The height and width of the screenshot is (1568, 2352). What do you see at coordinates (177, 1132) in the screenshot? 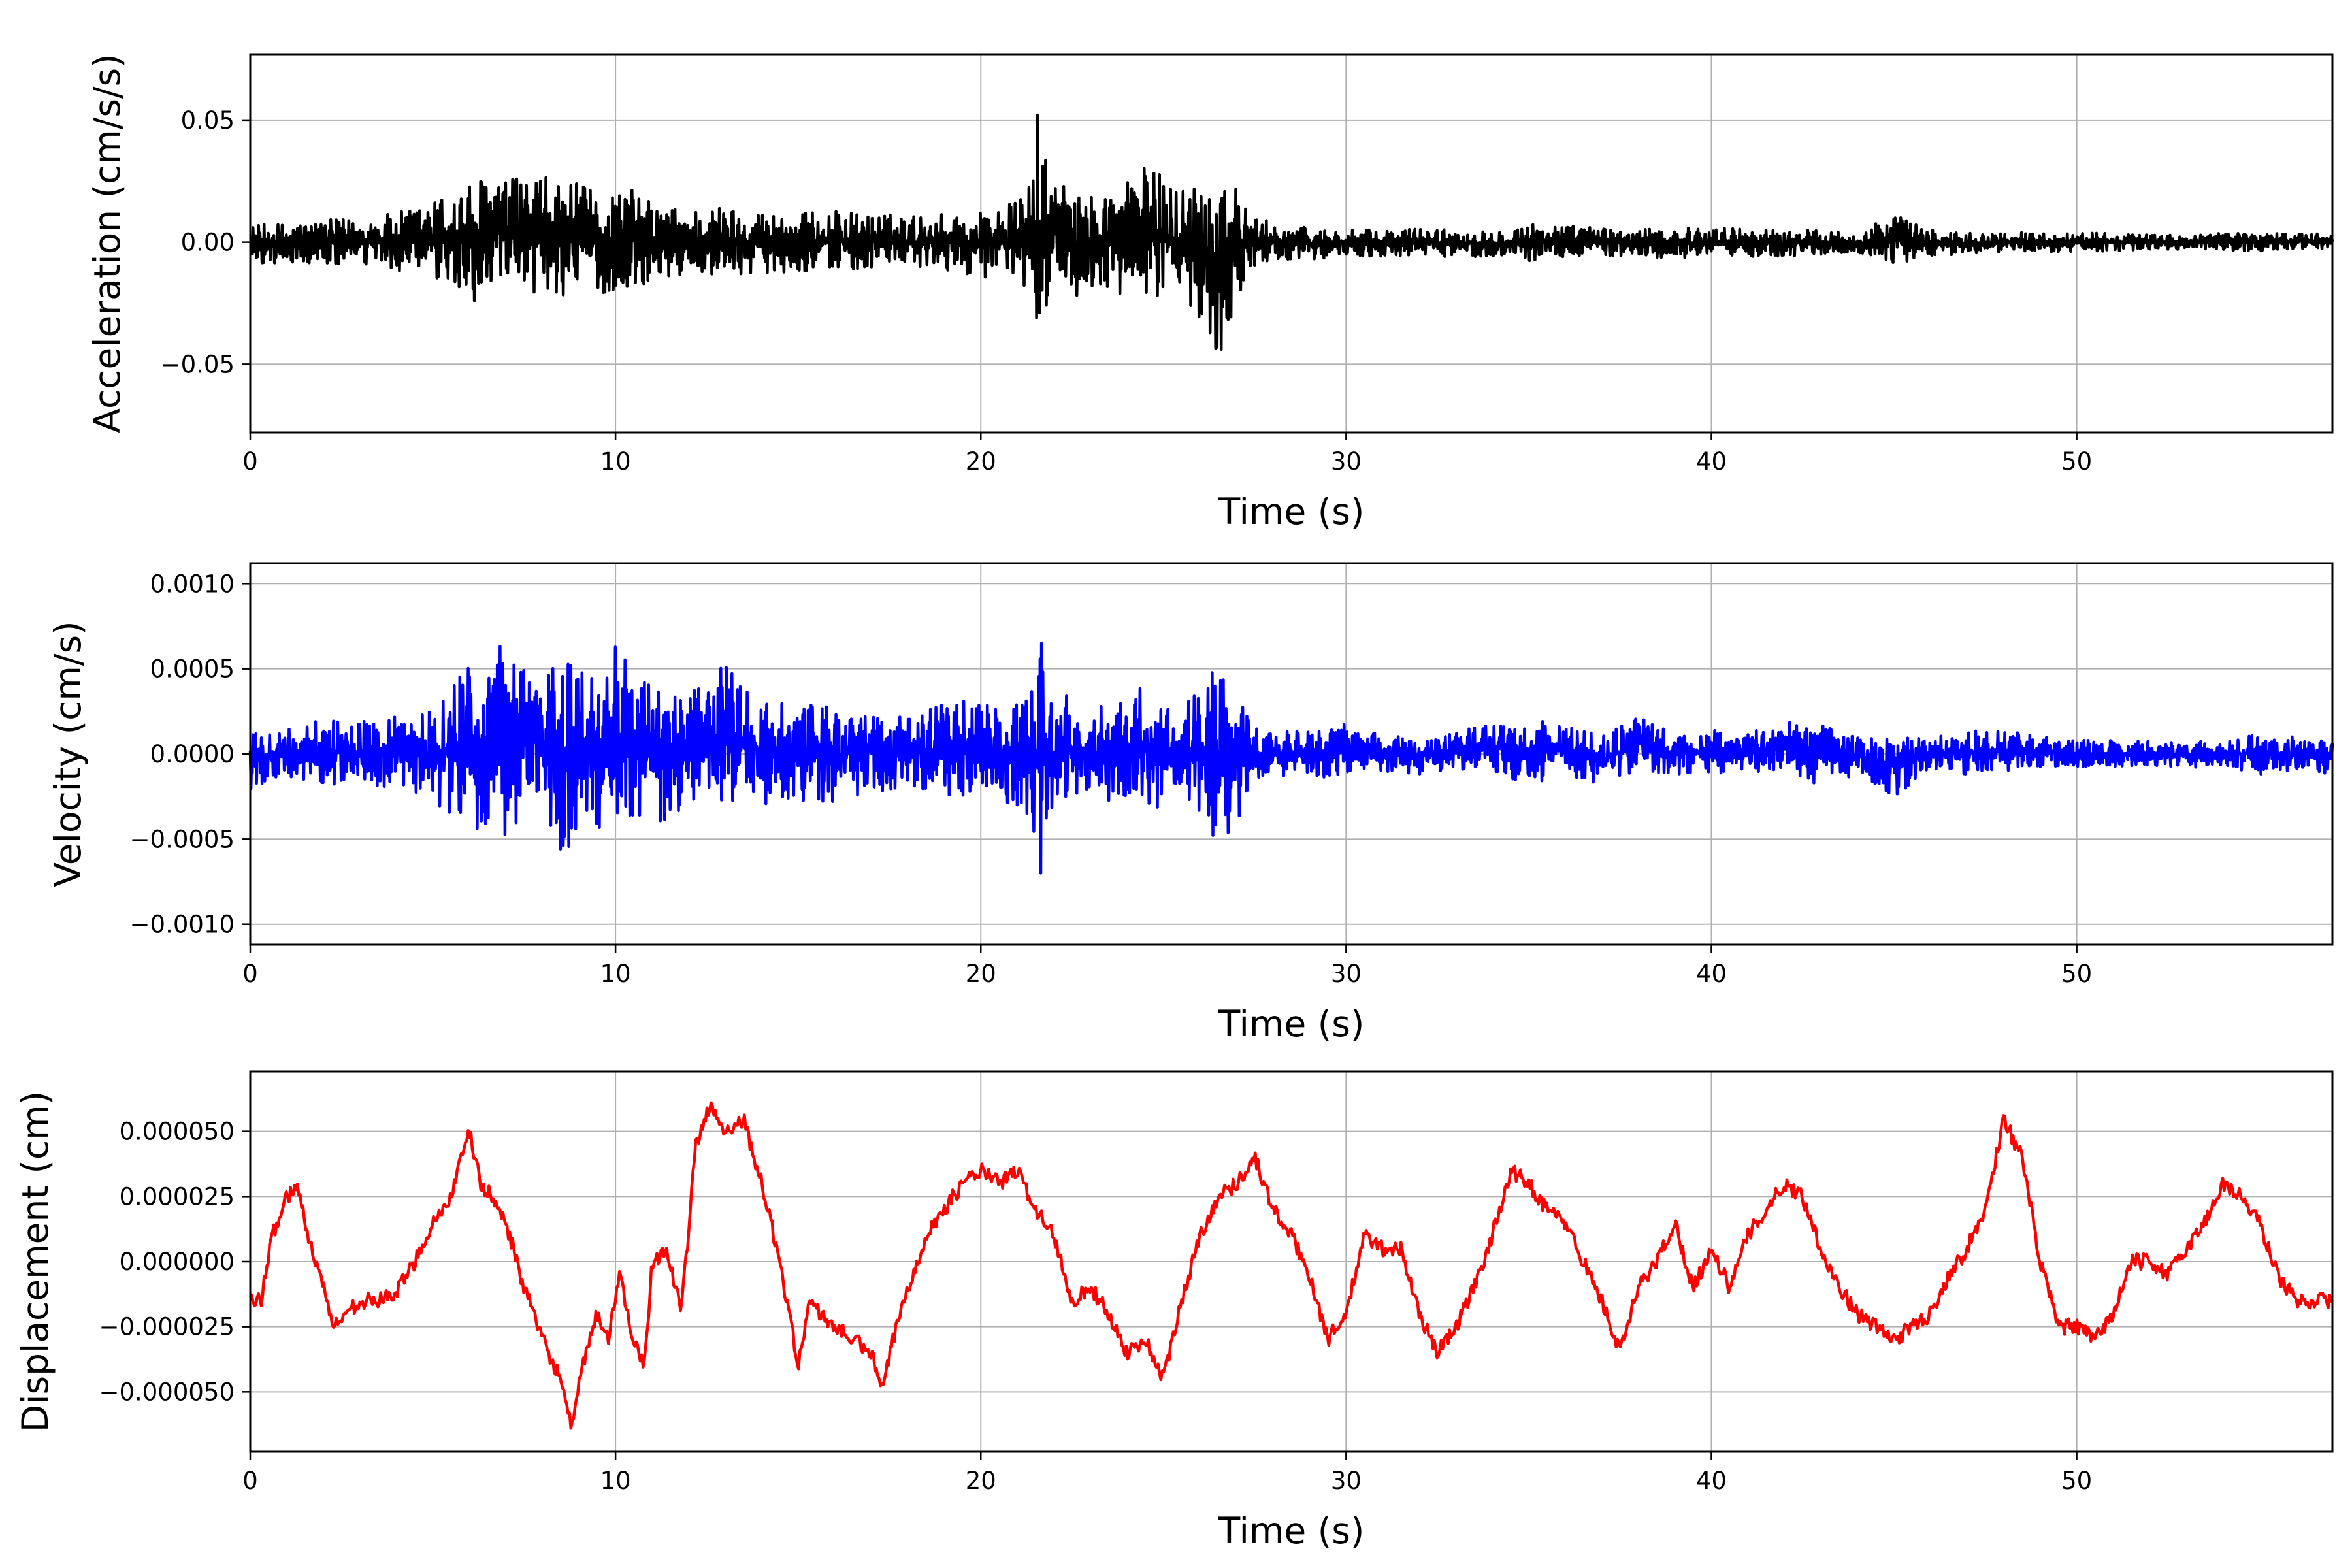
I see `y-tick-label: 0.000050` at bounding box center [177, 1132].